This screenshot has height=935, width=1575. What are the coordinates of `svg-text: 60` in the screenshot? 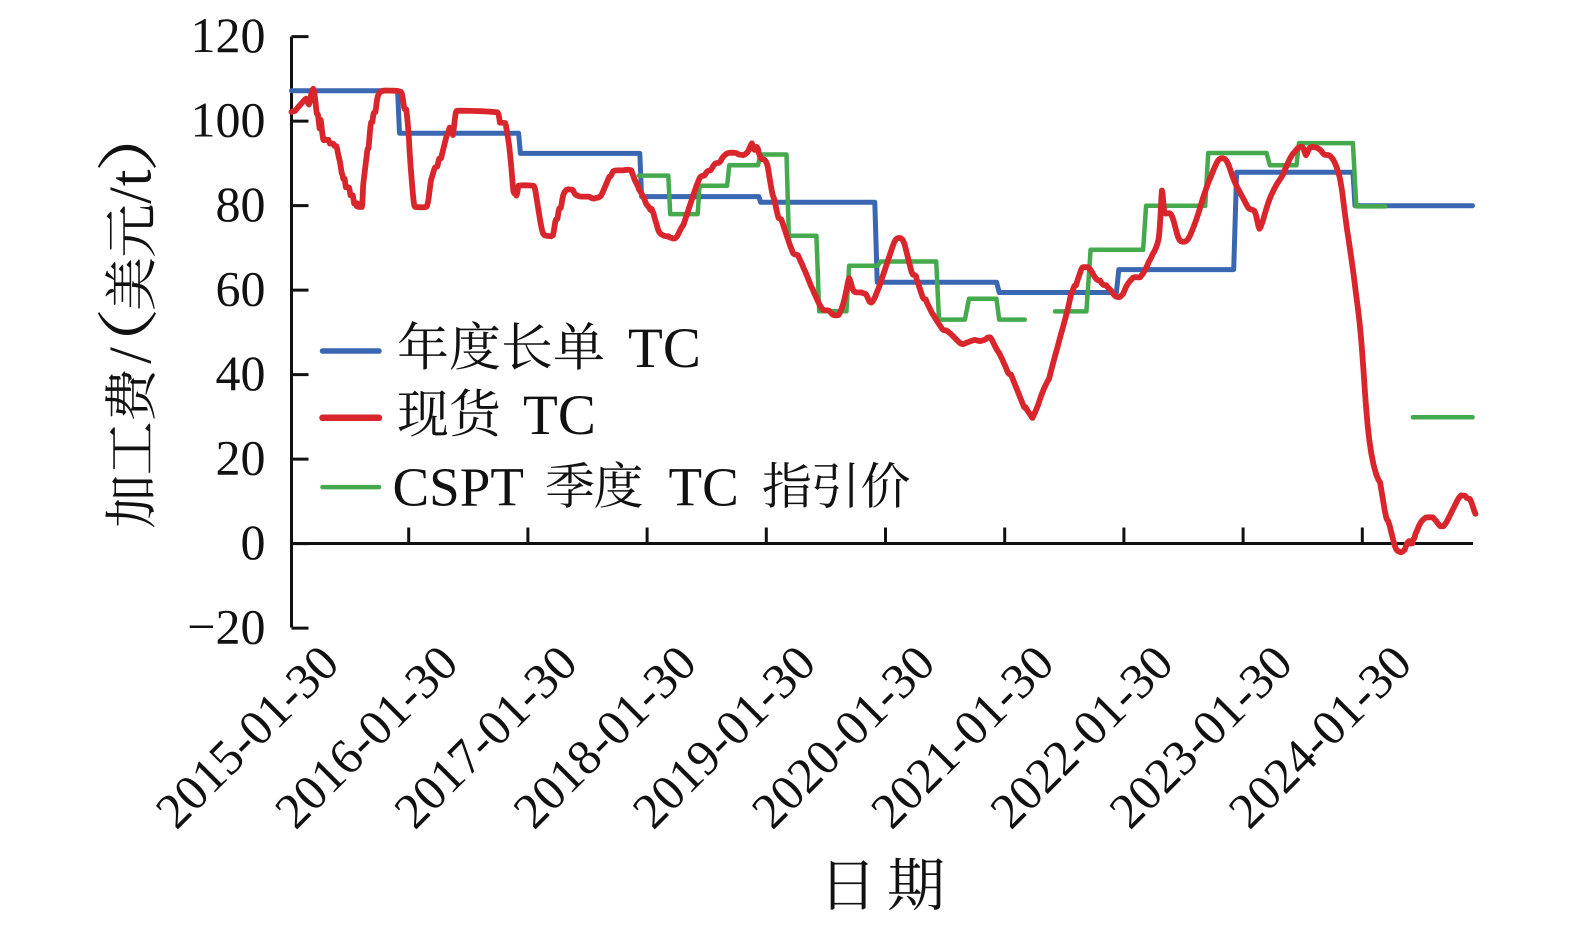 It's located at (241, 289).